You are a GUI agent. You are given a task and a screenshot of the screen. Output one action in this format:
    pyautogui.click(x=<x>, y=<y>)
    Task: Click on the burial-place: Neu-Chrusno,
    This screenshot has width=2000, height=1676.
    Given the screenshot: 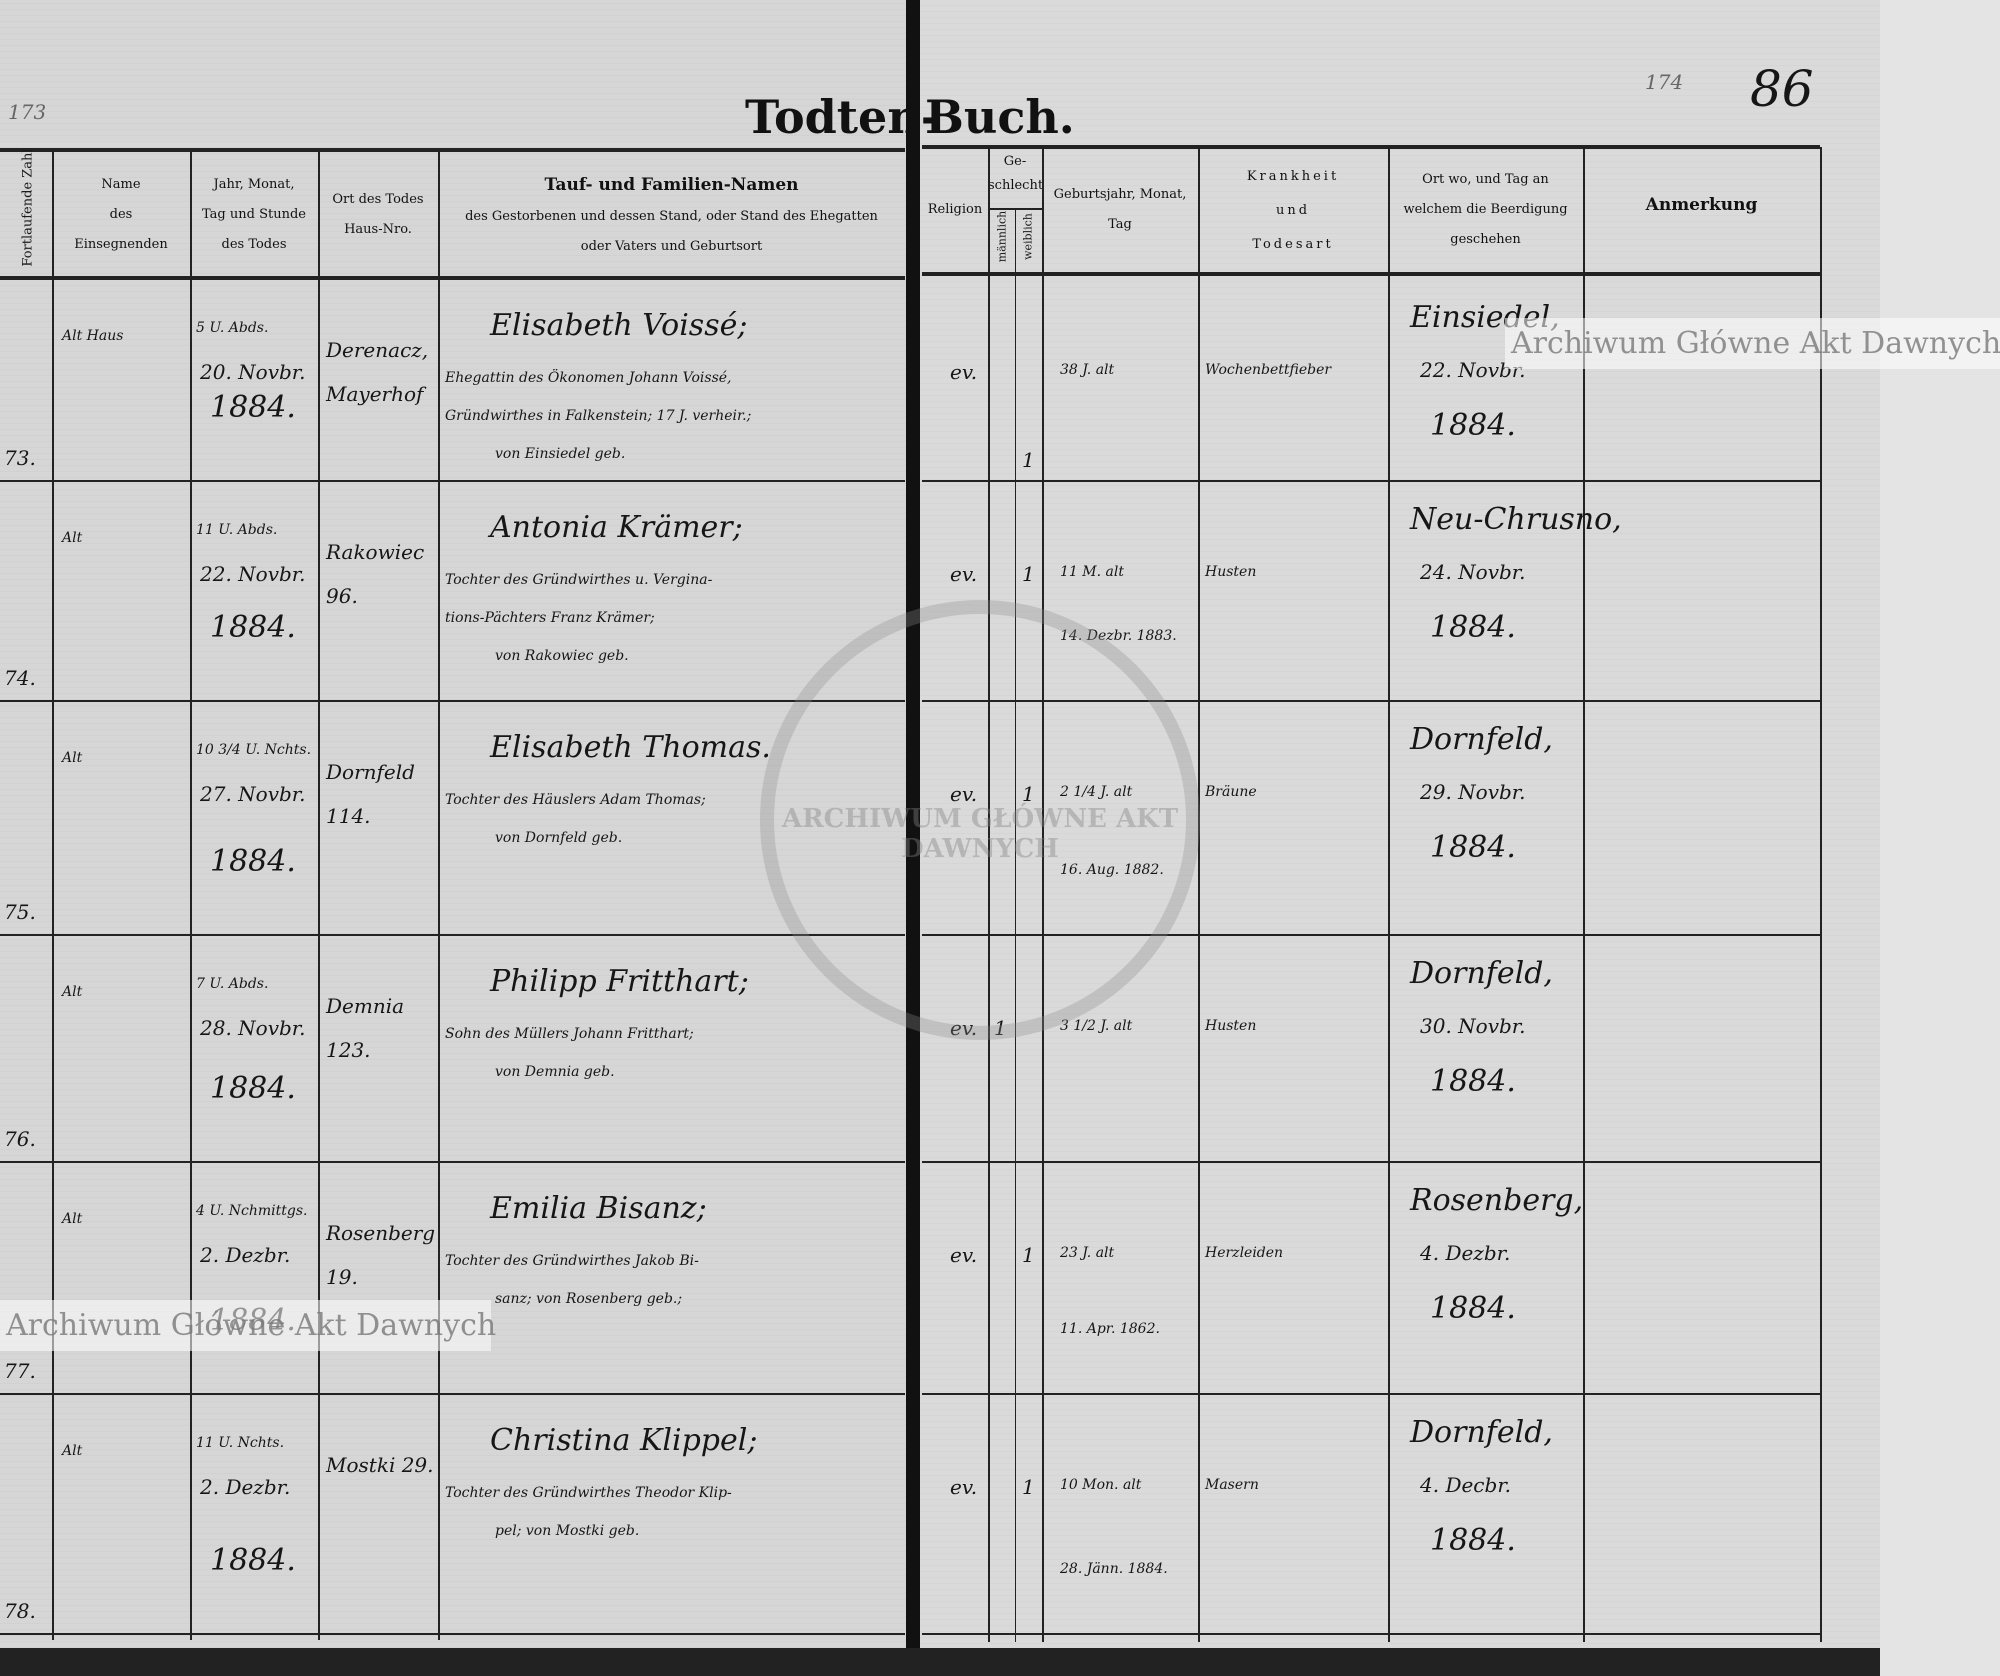 What is the action you would take?
    pyautogui.click(x=1516, y=519)
    